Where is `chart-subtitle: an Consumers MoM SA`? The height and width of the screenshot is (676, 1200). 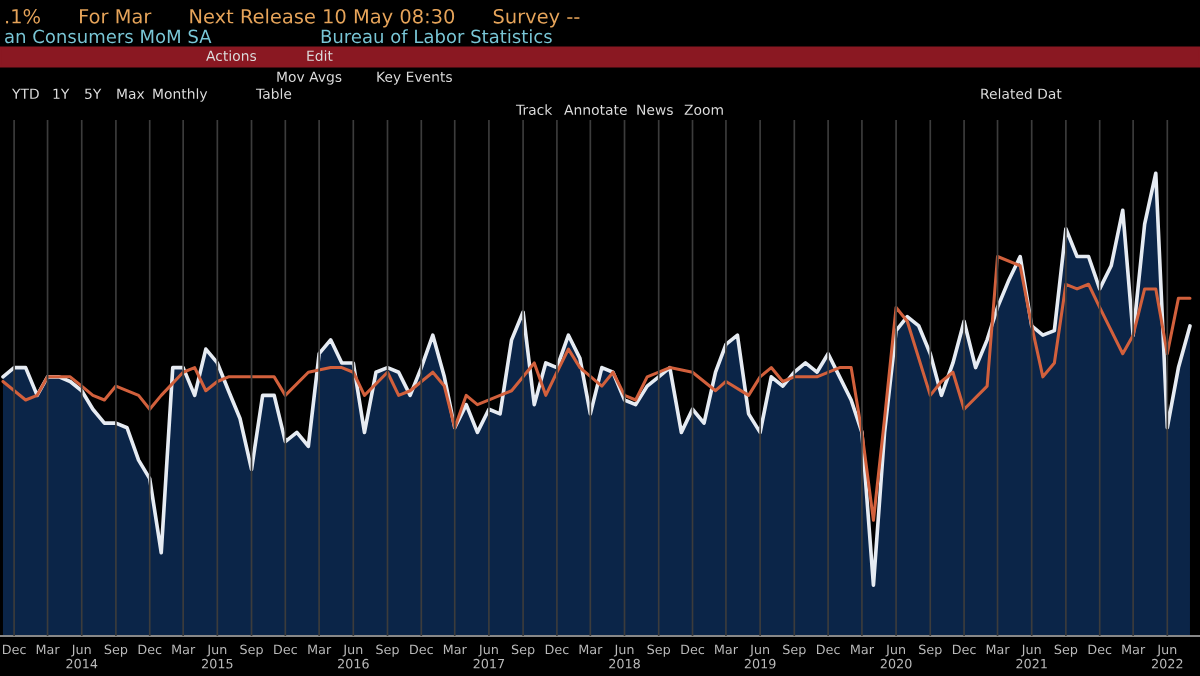 chart-subtitle: an Consumers MoM SA is located at coordinates (108, 36).